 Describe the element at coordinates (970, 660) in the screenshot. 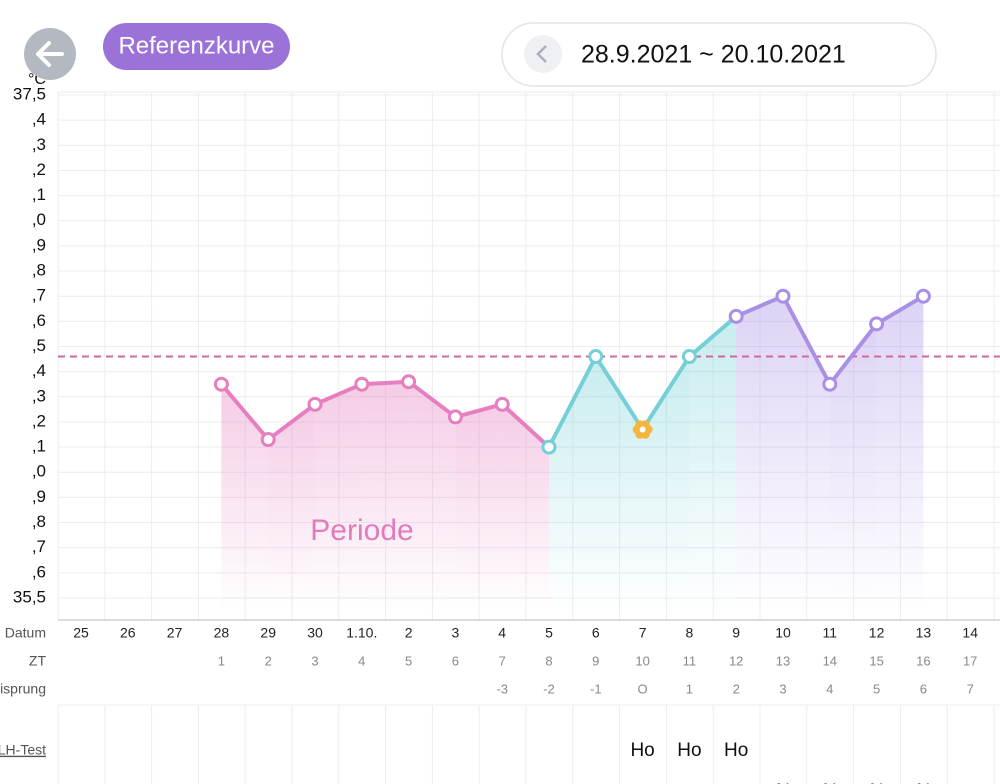

I see `row-cell: 17` at that location.